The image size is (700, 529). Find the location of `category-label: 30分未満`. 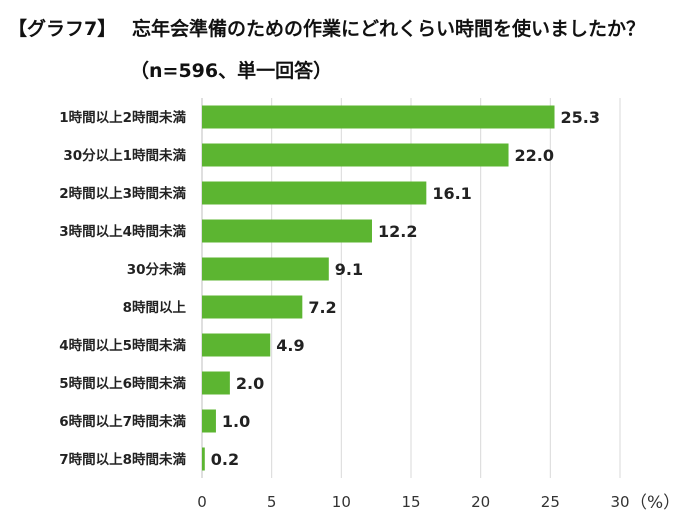

category-label: 30分未満 is located at coordinates (157, 269).